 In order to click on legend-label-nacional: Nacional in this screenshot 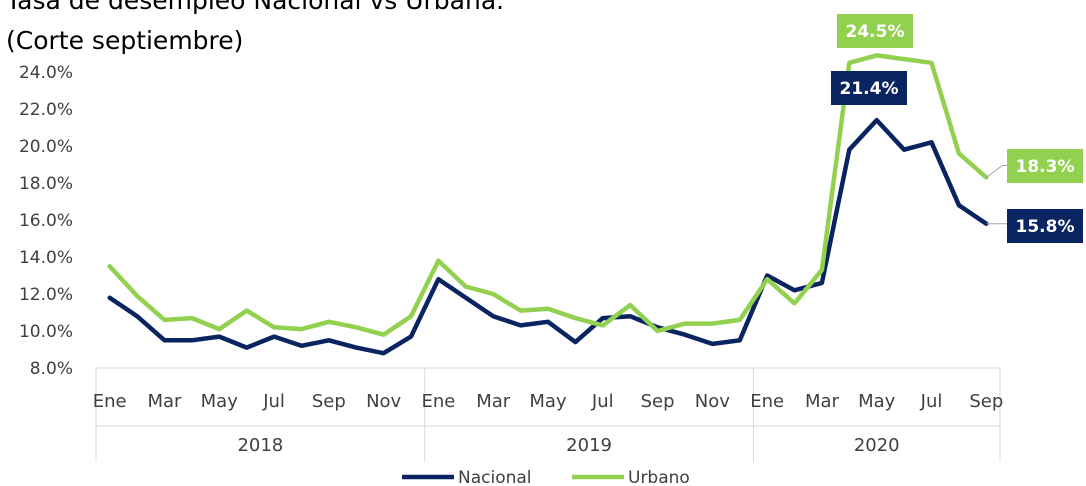, I will do `click(495, 477)`.